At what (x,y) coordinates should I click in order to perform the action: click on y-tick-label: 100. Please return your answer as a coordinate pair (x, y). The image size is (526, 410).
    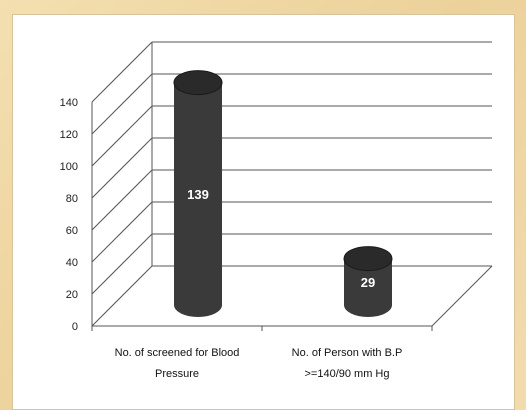
    Looking at the image, I should click on (69, 167).